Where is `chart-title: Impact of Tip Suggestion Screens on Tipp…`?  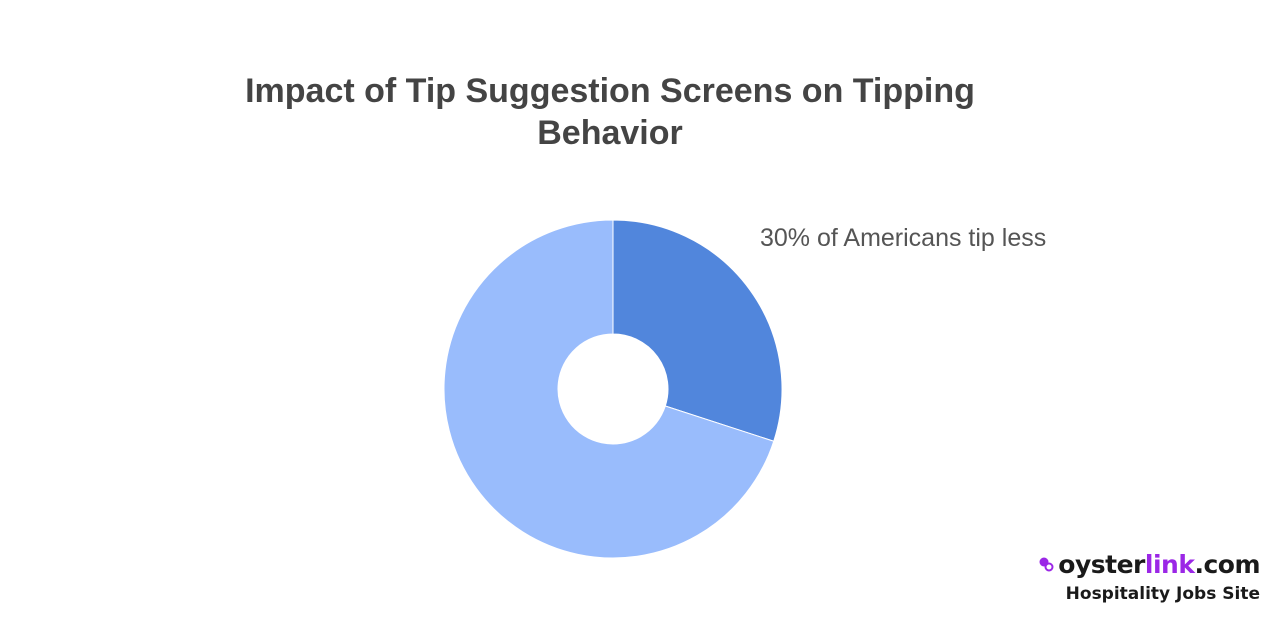
chart-title: Impact of Tip Suggestion Screens on Tipp… is located at coordinates (610, 112).